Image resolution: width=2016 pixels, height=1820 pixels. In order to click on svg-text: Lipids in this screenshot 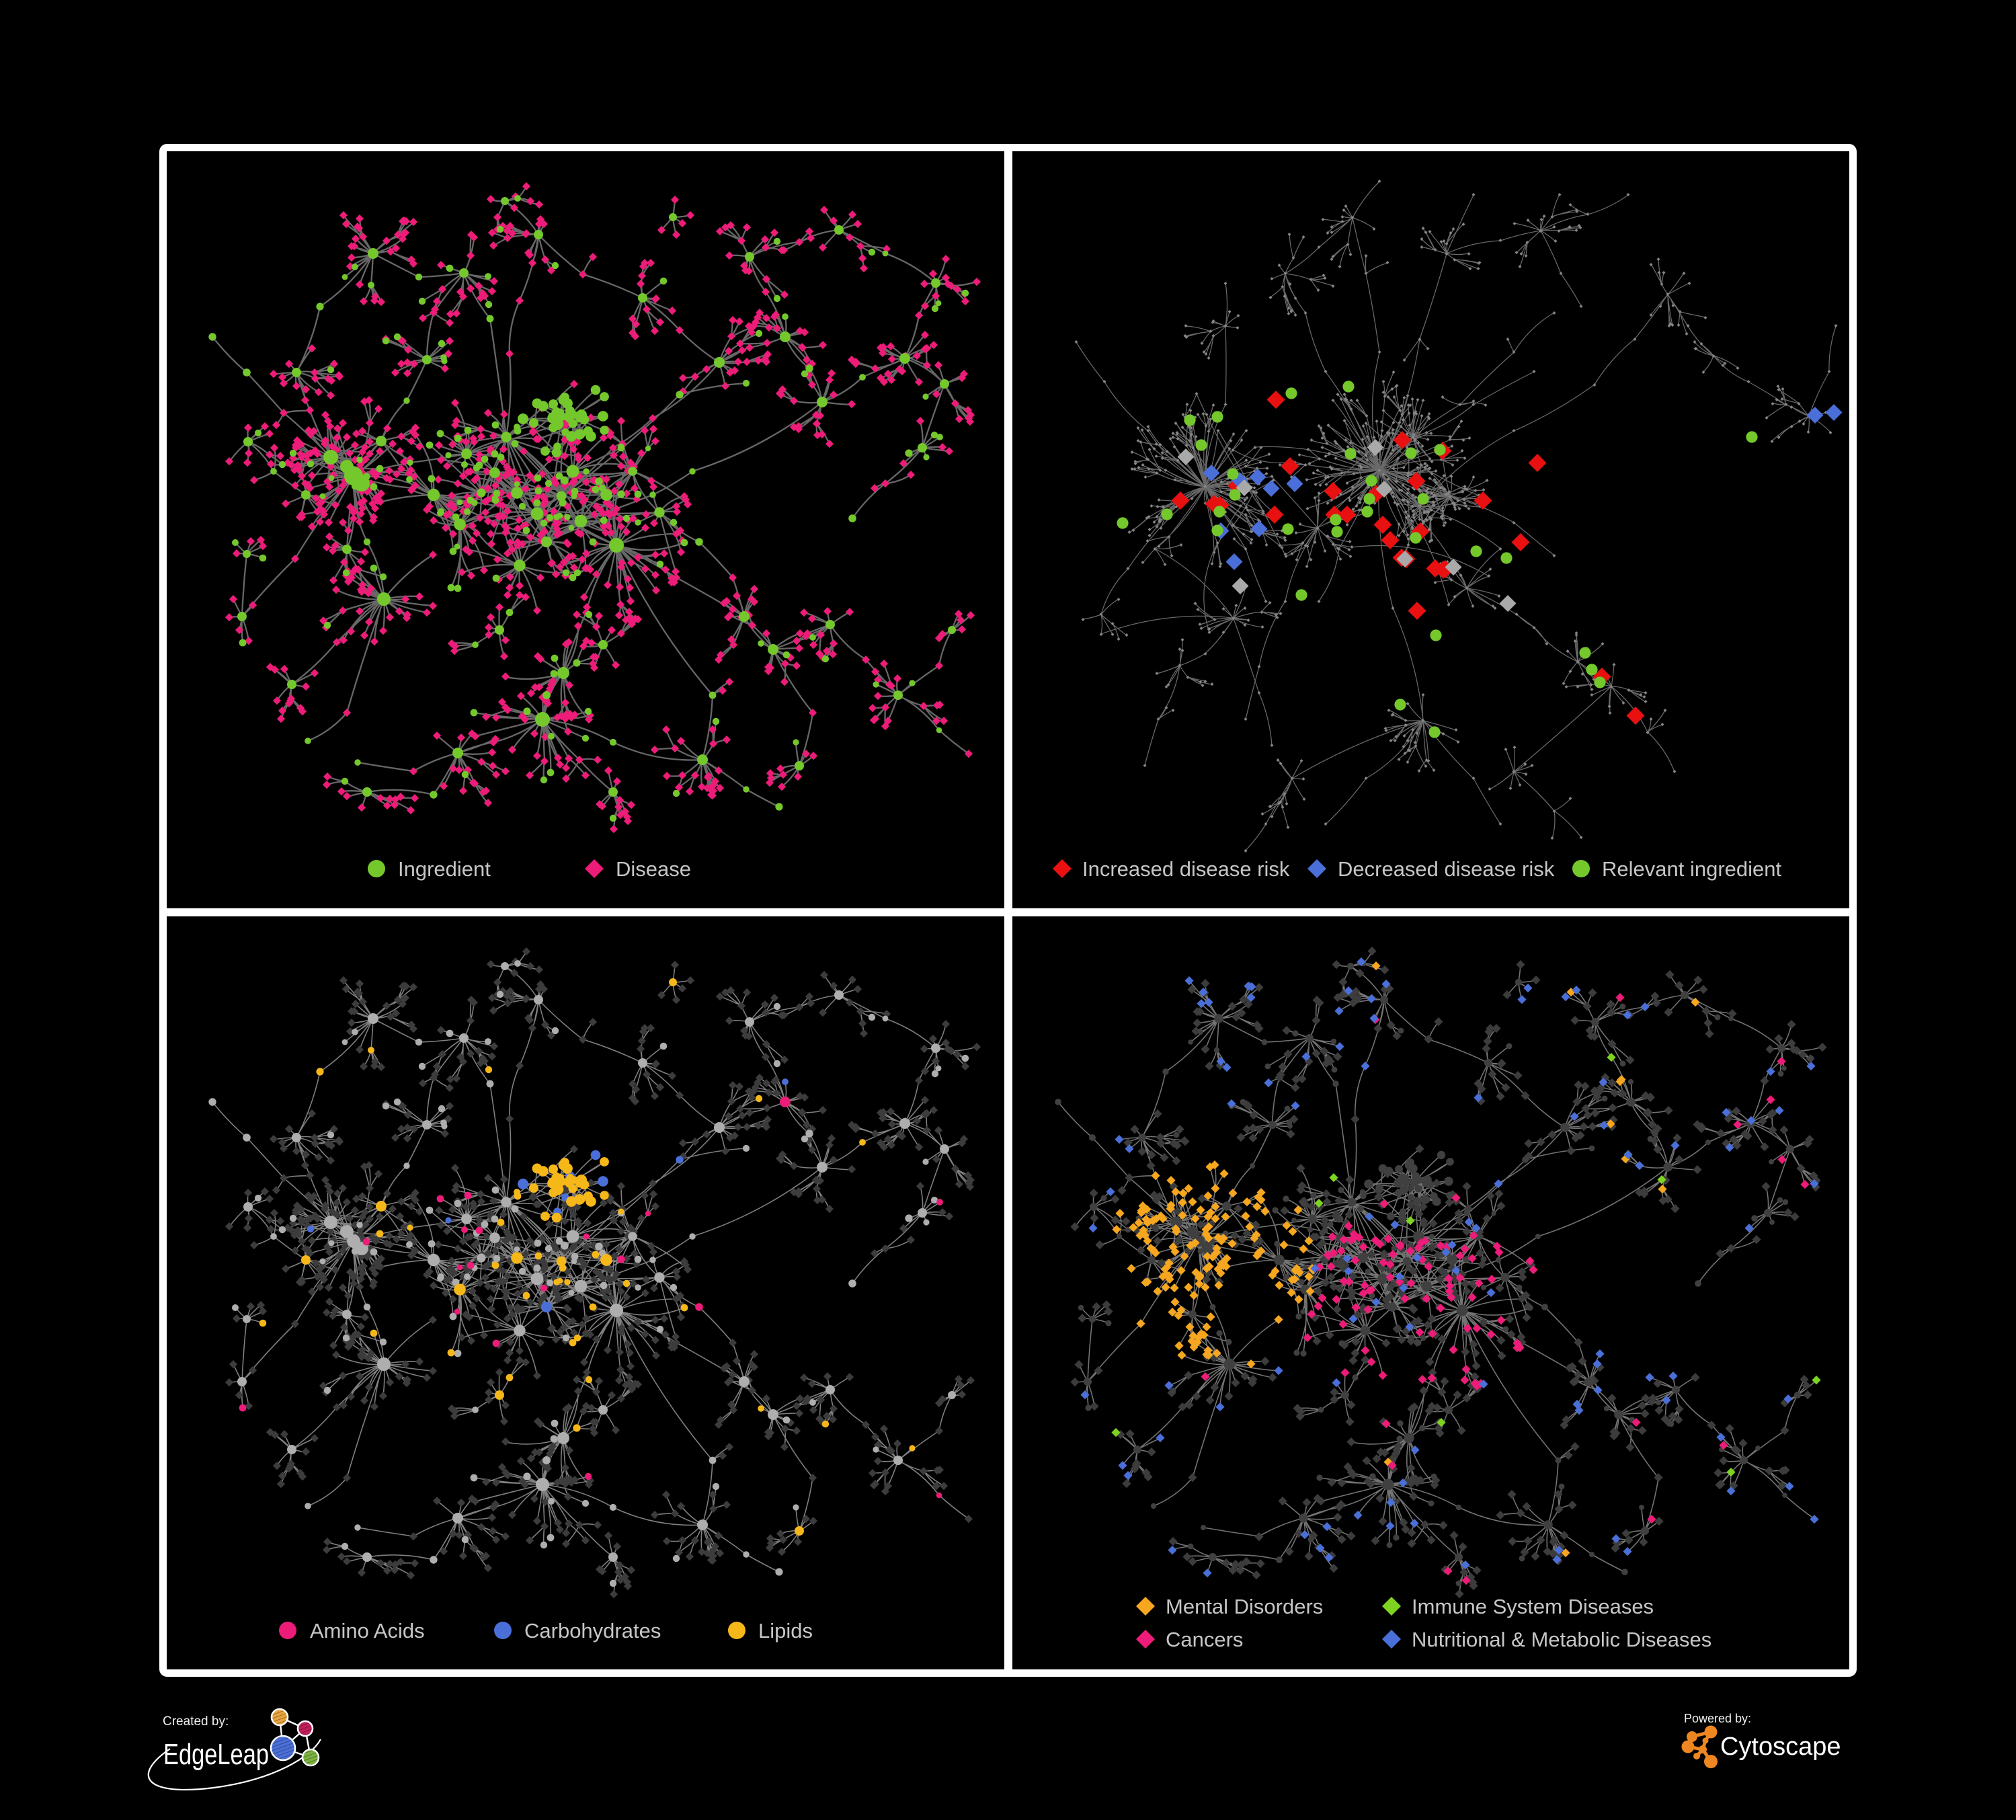, I will do `click(785, 1631)`.